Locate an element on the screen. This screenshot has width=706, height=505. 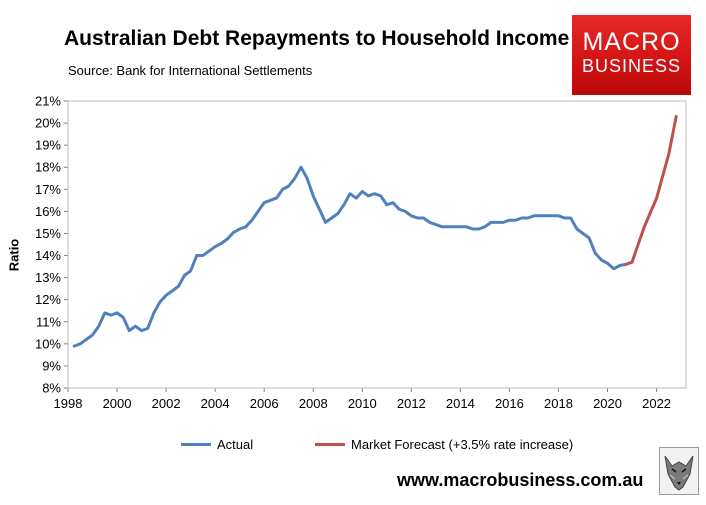
x-tick-label: 2010 is located at coordinates (362, 403).